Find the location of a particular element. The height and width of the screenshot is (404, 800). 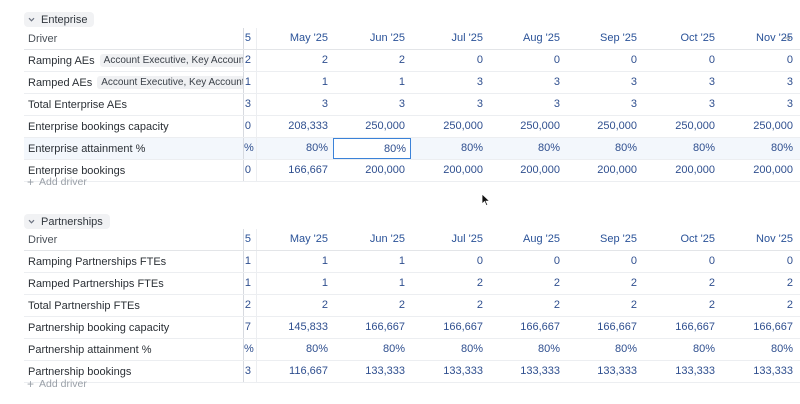

driver-name: Ramped Partnerships FTEs is located at coordinates (96, 283).